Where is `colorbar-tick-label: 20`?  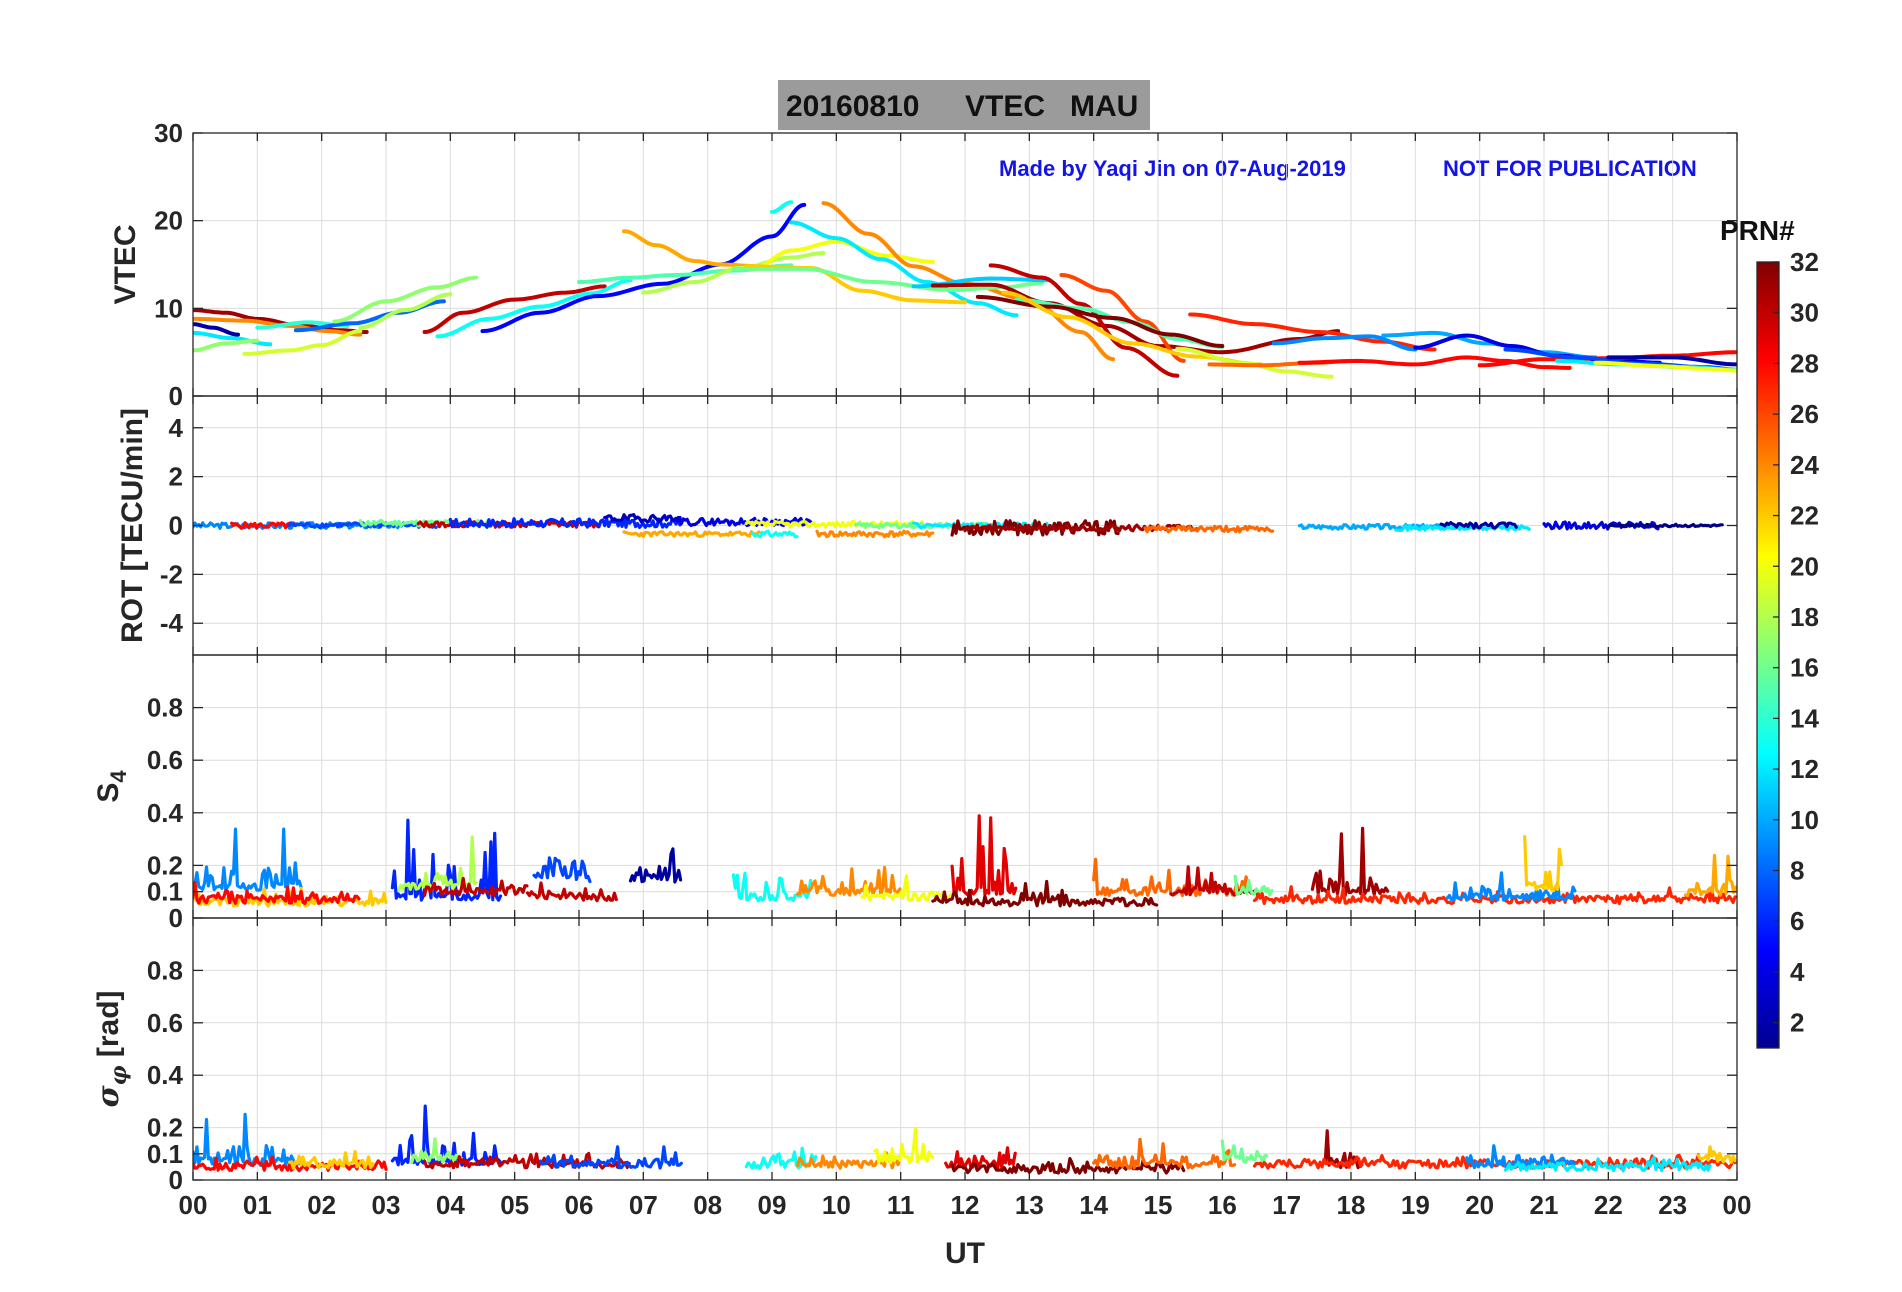 colorbar-tick-label: 20 is located at coordinates (1804, 566).